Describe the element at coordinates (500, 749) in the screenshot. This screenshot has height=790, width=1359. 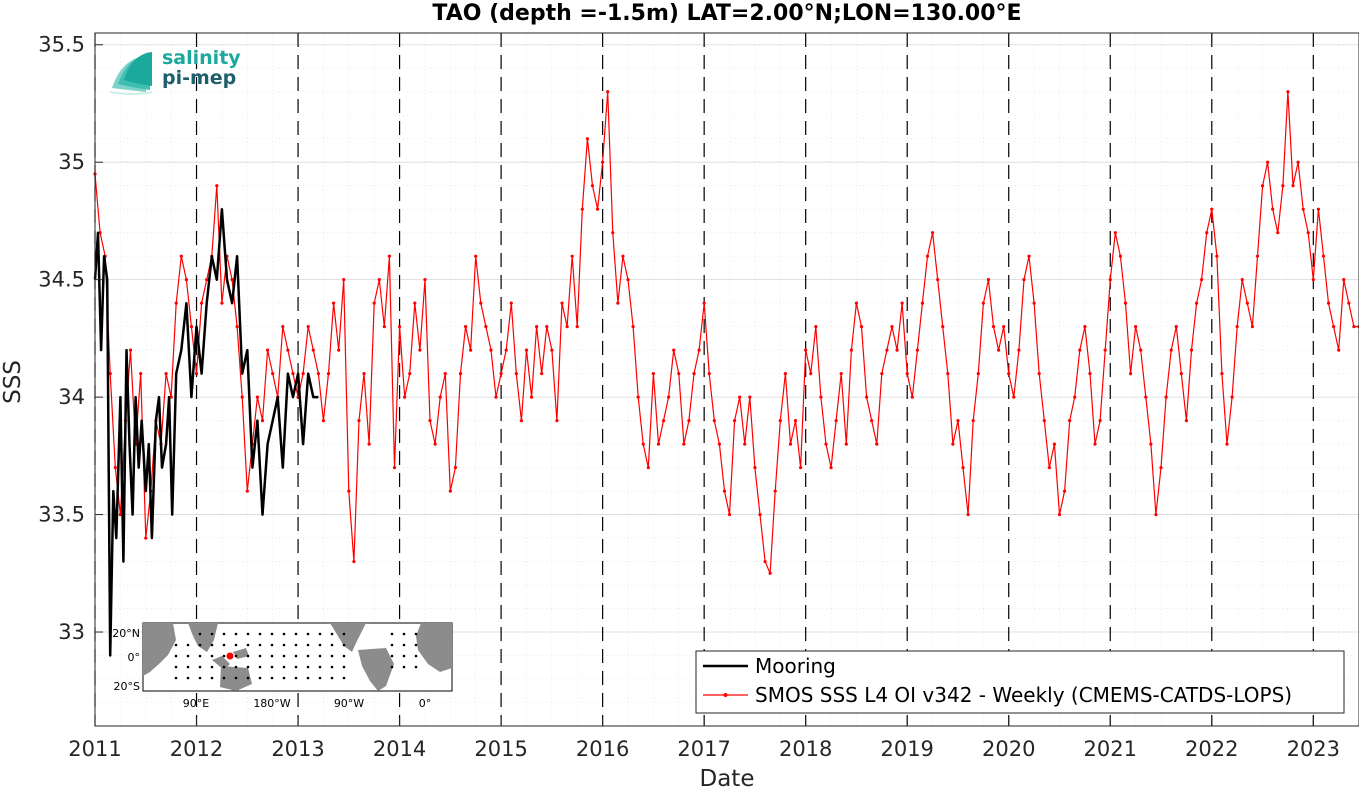
I see `x-tick-label: 2015` at that location.